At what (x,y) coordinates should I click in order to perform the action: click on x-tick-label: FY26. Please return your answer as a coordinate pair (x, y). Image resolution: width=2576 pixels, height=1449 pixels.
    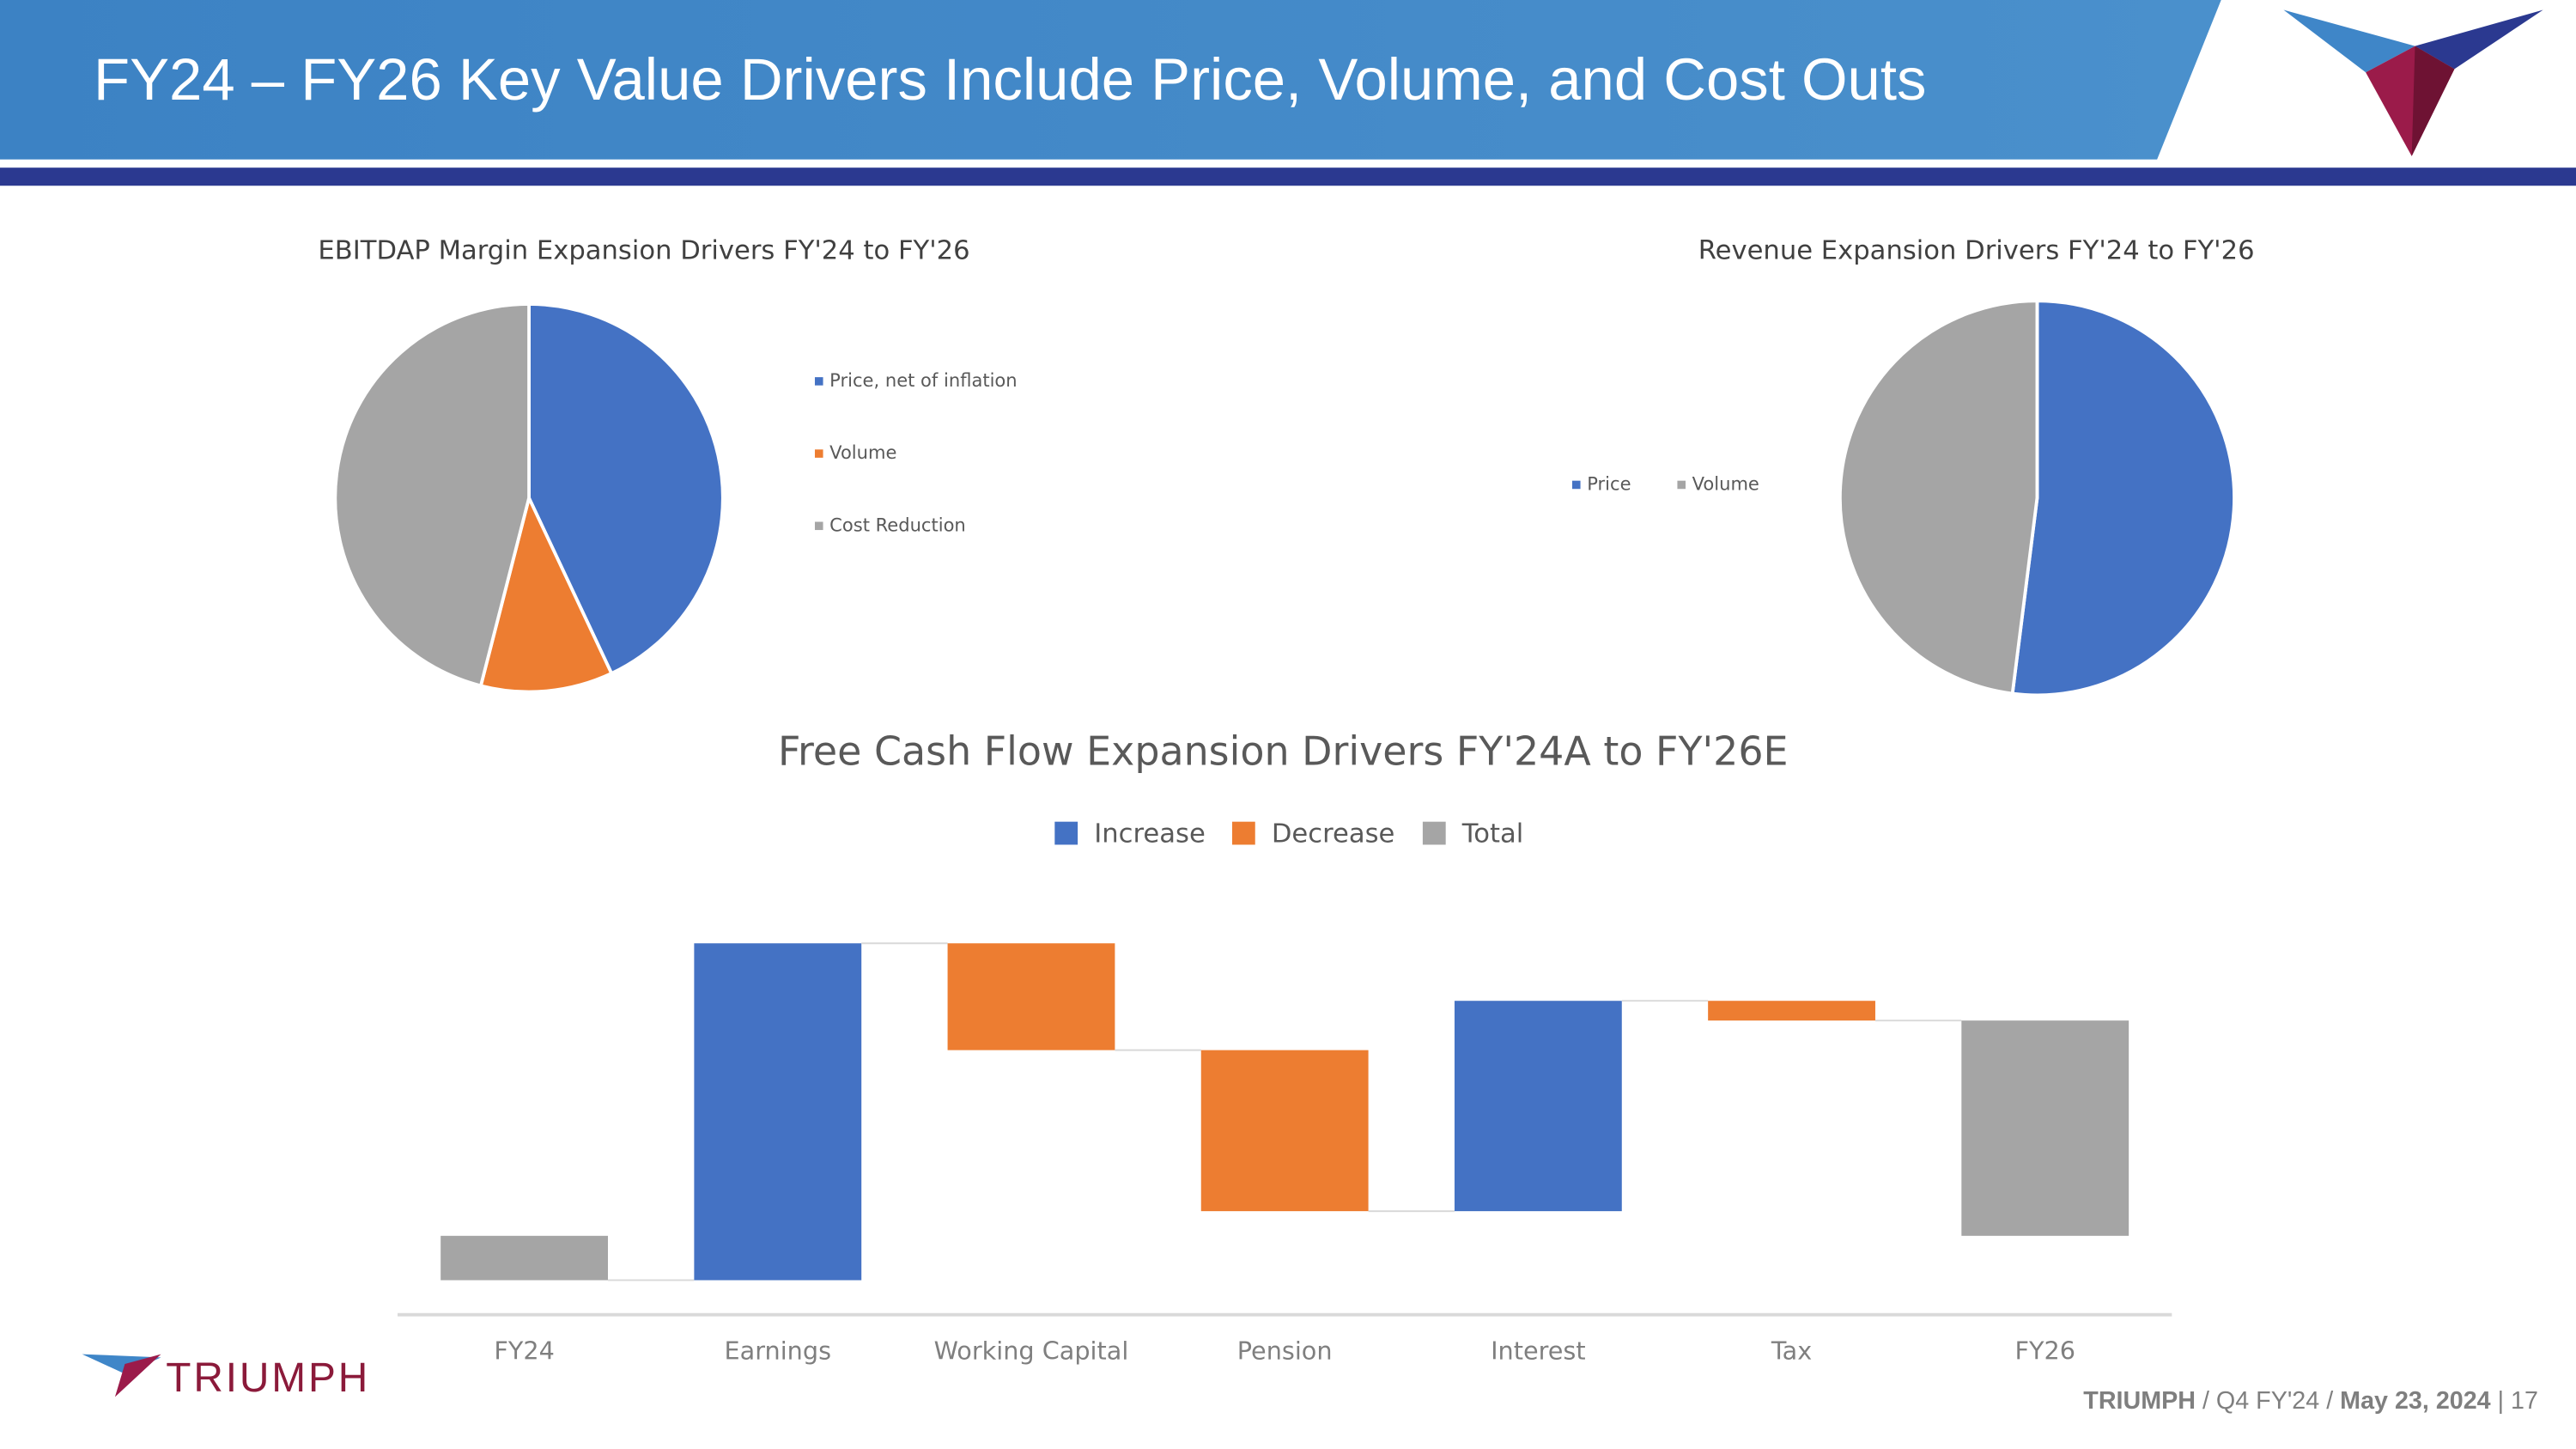
    Looking at the image, I should click on (2045, 1351).